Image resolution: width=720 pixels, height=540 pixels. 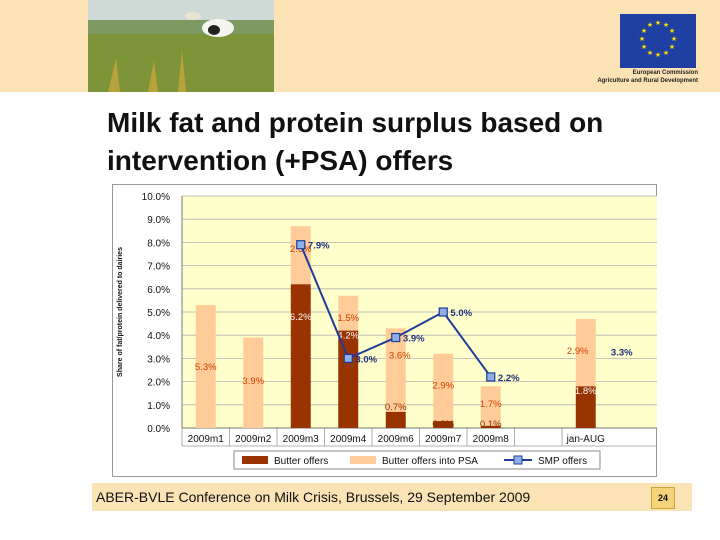 I want to click on data-label-psa: 2.5%, so click(x=301, y=249).